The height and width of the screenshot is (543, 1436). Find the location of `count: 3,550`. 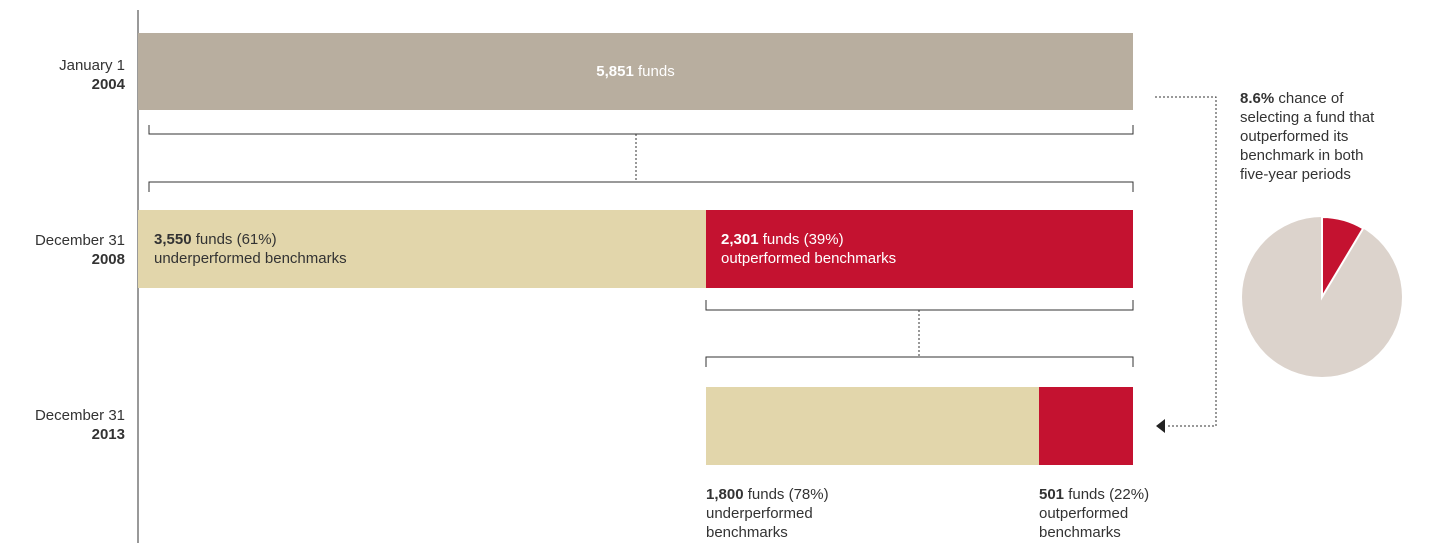

count: 3,550 is located at coordinates (173, 239).